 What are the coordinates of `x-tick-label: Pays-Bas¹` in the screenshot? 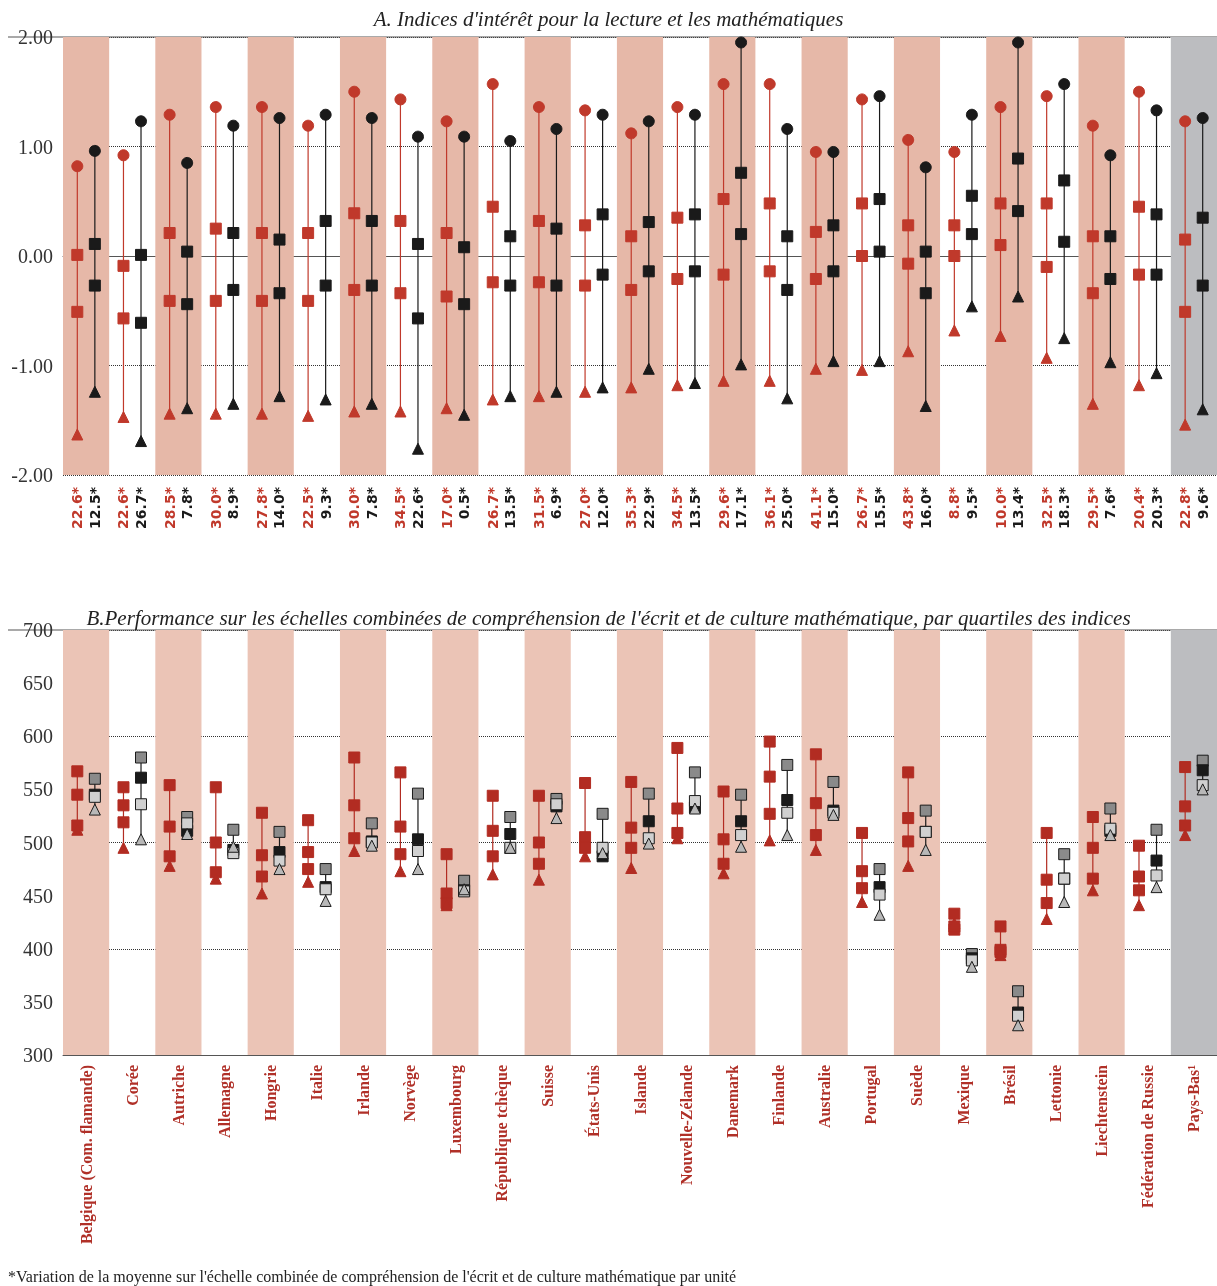 It's located at (1194, 1098).